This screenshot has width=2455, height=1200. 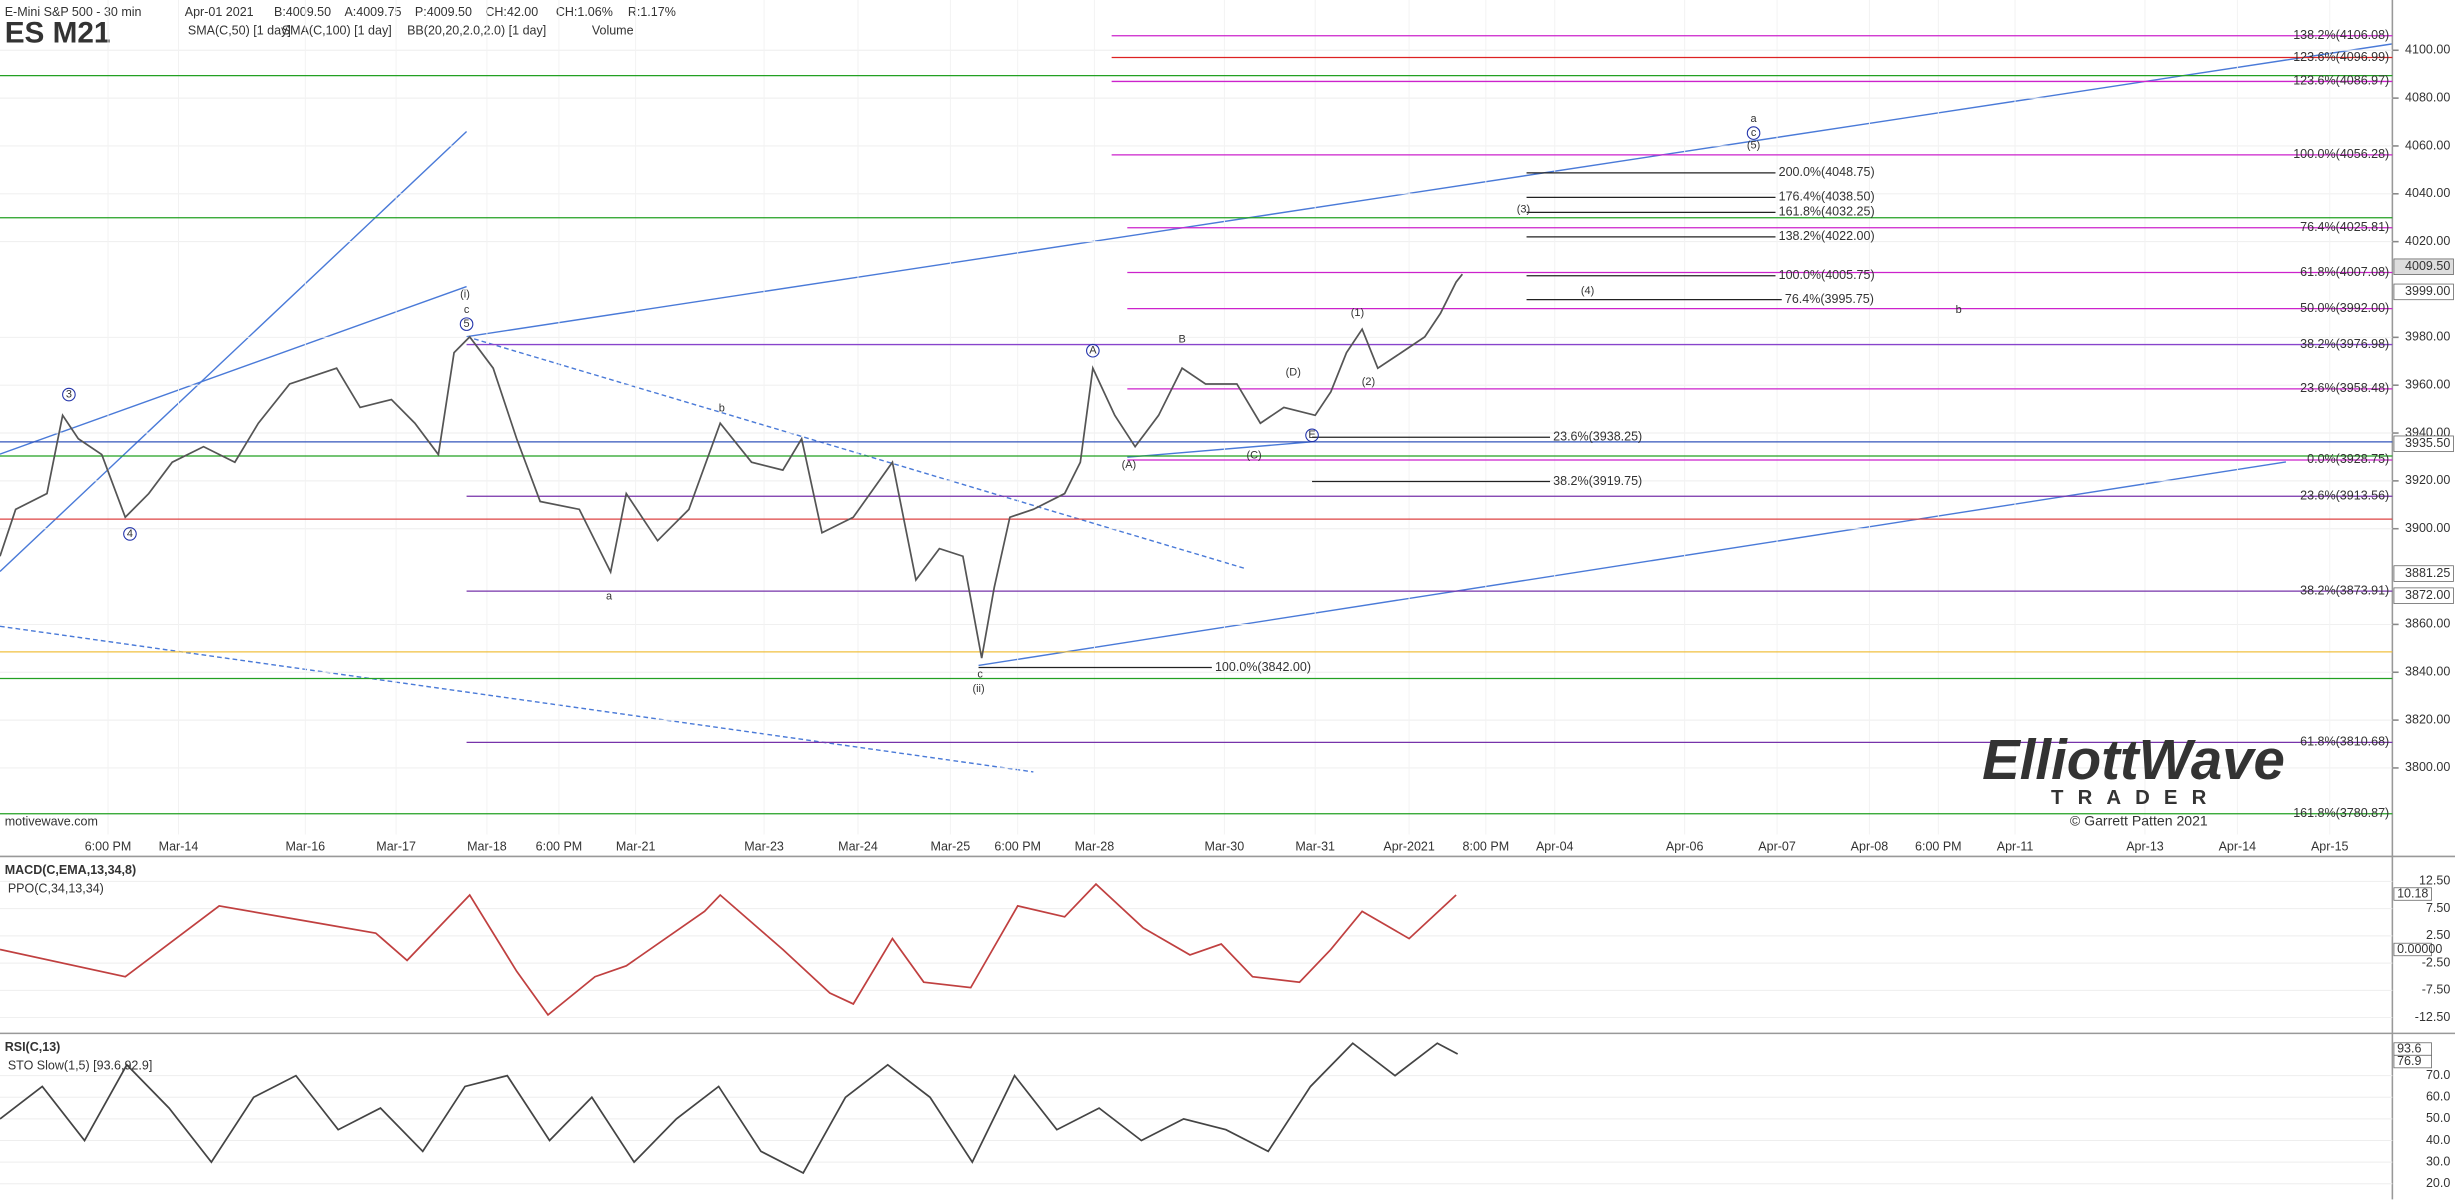 I want to click on fib-label: 38.2%(3976.98), so click(x=2344, y=344).